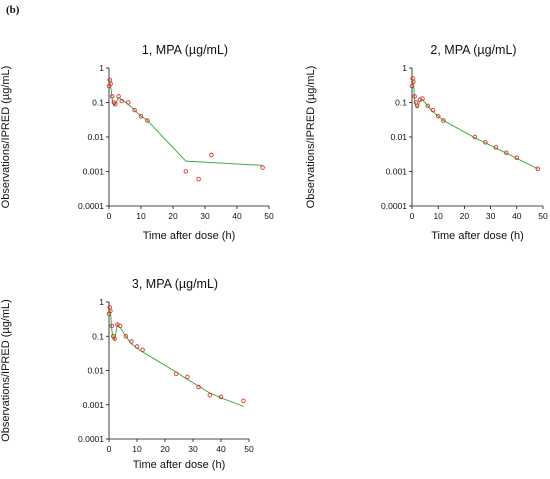 The width and height of the screenshot is (550, 479). Describe the element at coordinates (185, 50) in the screenshot. I see `chart-title: 1, MPA (µg/mL)` at that location.